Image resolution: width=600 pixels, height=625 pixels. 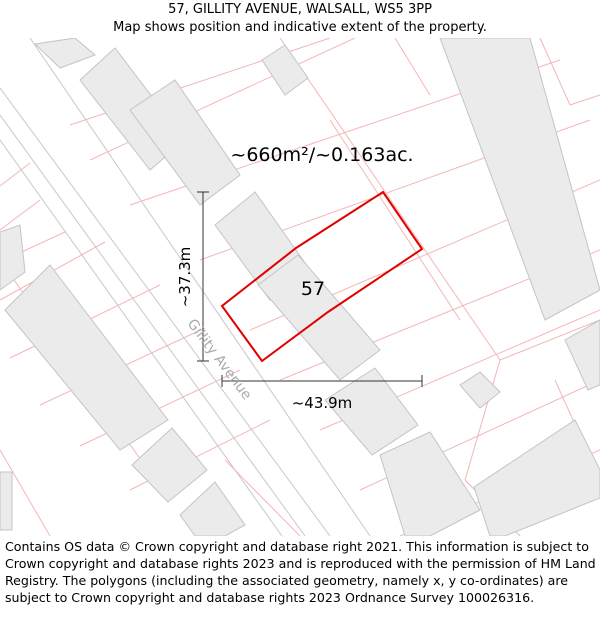 What do you see at coordinates (219, 359) in the screenshot?
I see `street-name-label: Gillity Avenue` at bounding box center [219, 359].